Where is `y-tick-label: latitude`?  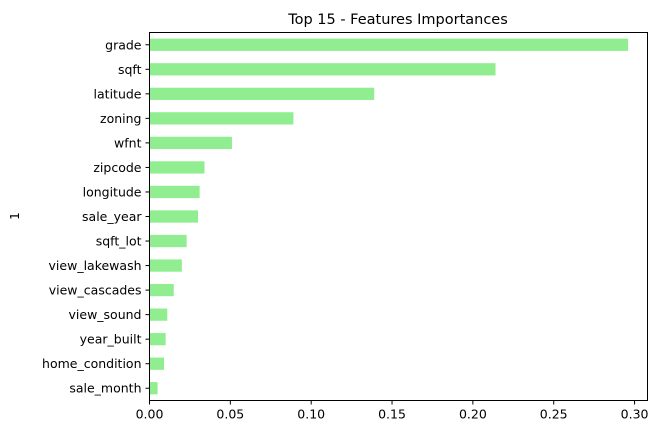
y-tick-label: latitude is located at coordinates (118, 93).